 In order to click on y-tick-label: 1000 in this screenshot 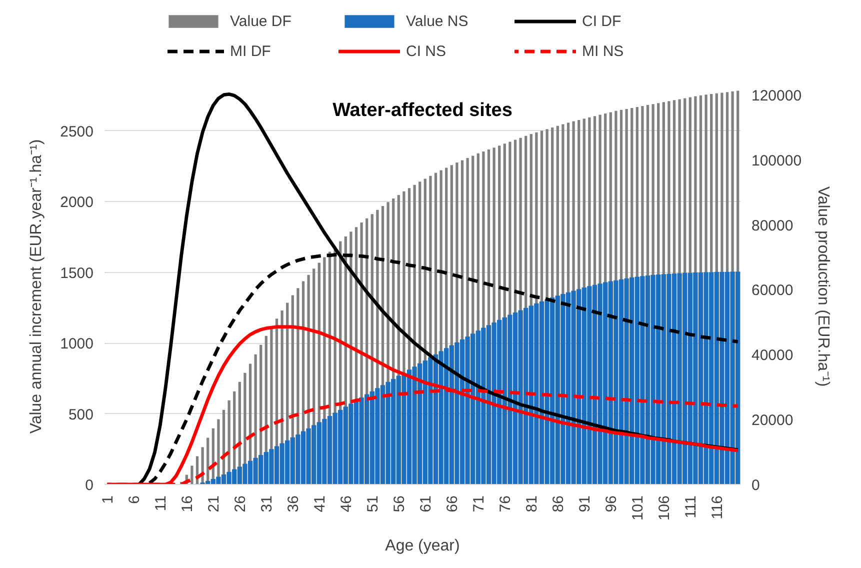, I will do `click(77, 344)`.